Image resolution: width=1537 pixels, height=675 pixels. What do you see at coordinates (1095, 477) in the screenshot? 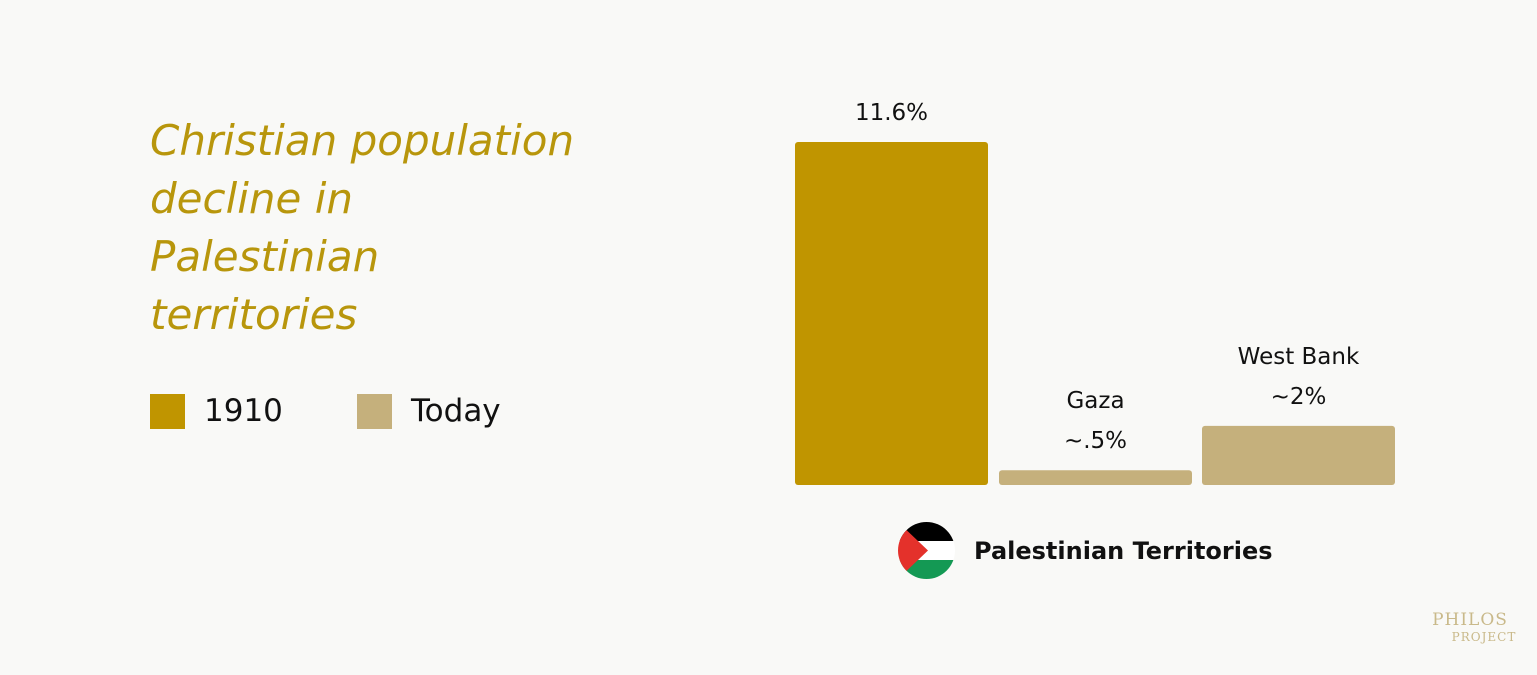
I see `bar-gaza` at bounding box center [1095, 477].